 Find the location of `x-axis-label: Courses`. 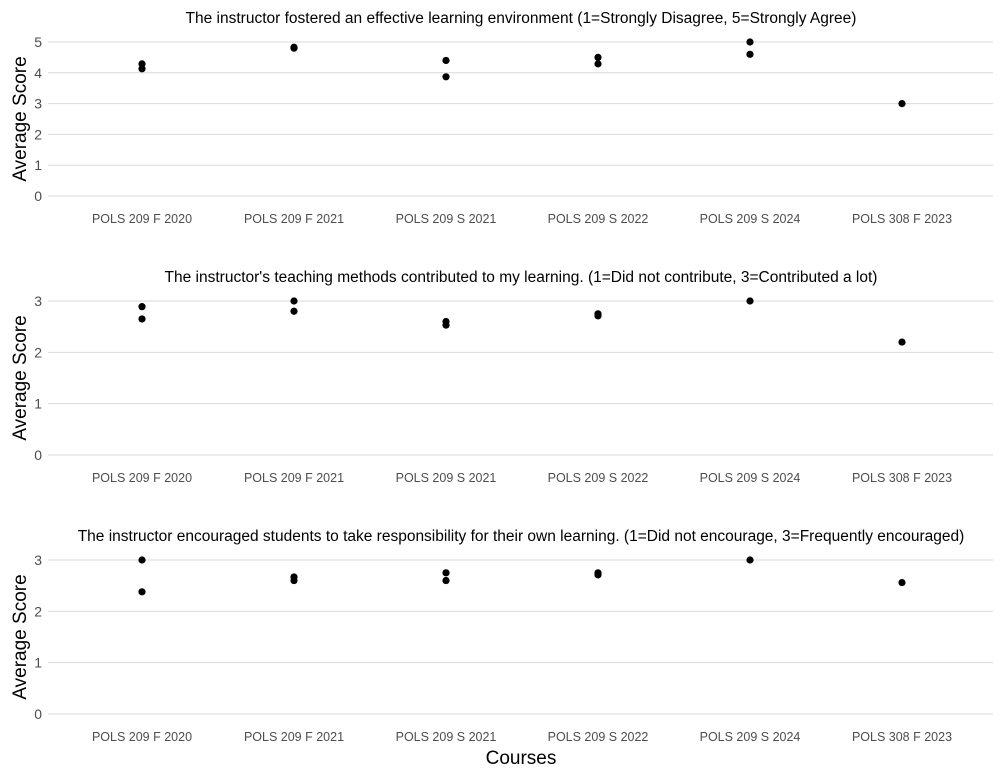

x-axis-label: Courses is located at coordinates (521, 758).